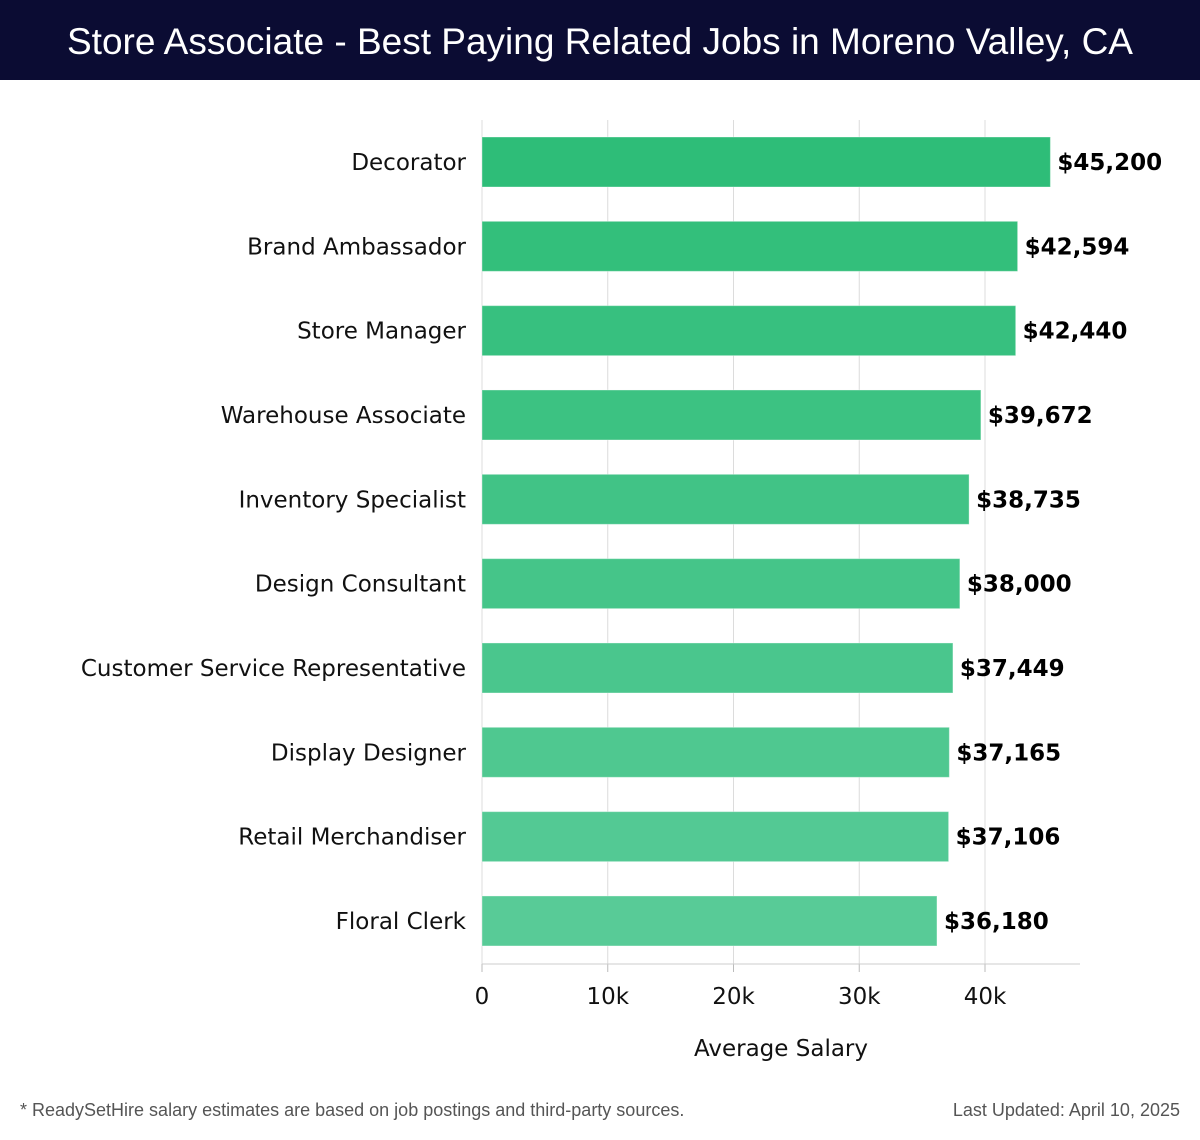 Image resolution: width=1200 pixels, height=1140 pixels. What do you see at coordinates (1040, 416) in the screenshot?
I see `data-label: $39,672` at bounding box center [1040, 416].